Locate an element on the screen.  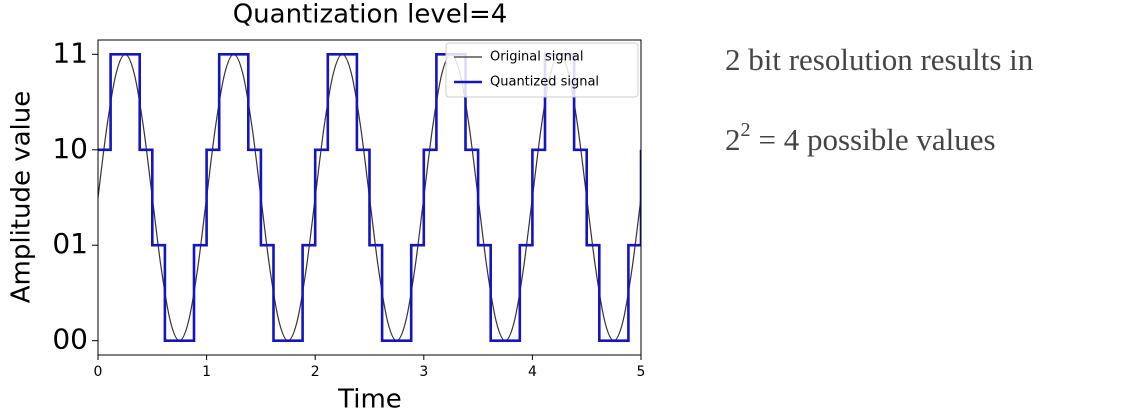
y-tick-label: 11 is located at coordinates (70, 52).